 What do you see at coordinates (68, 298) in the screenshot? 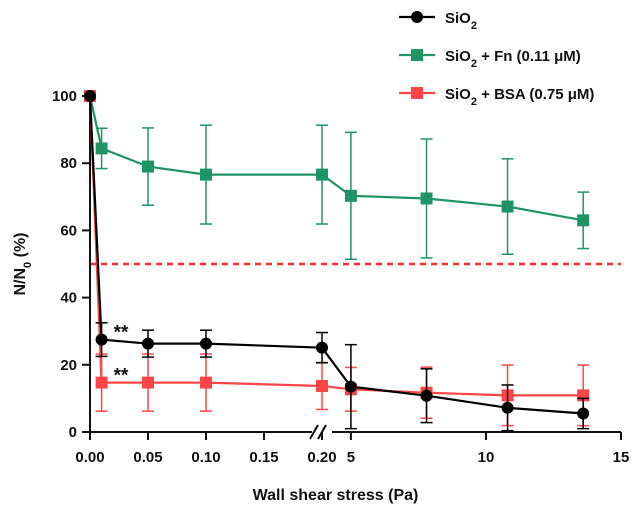
I see `y-tick-label: 40` at bounding box center [68, 298].